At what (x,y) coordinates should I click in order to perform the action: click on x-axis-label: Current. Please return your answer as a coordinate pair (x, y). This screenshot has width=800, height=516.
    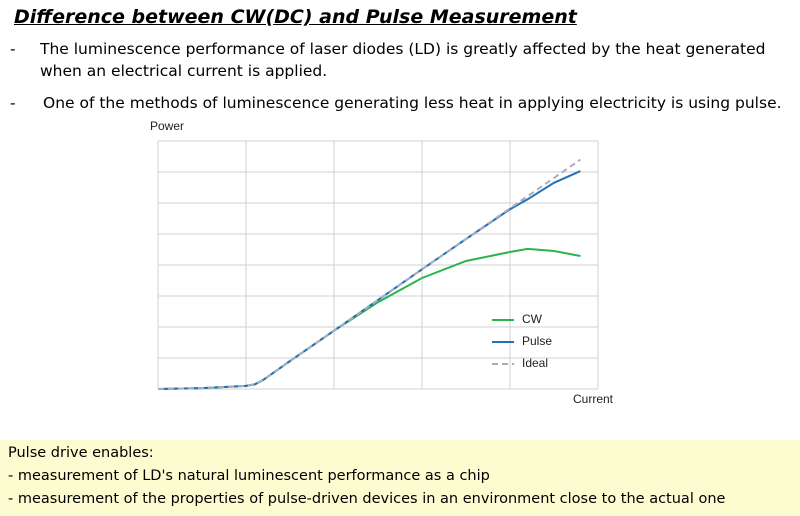
    Looking at the image, I should click on (593, 399).